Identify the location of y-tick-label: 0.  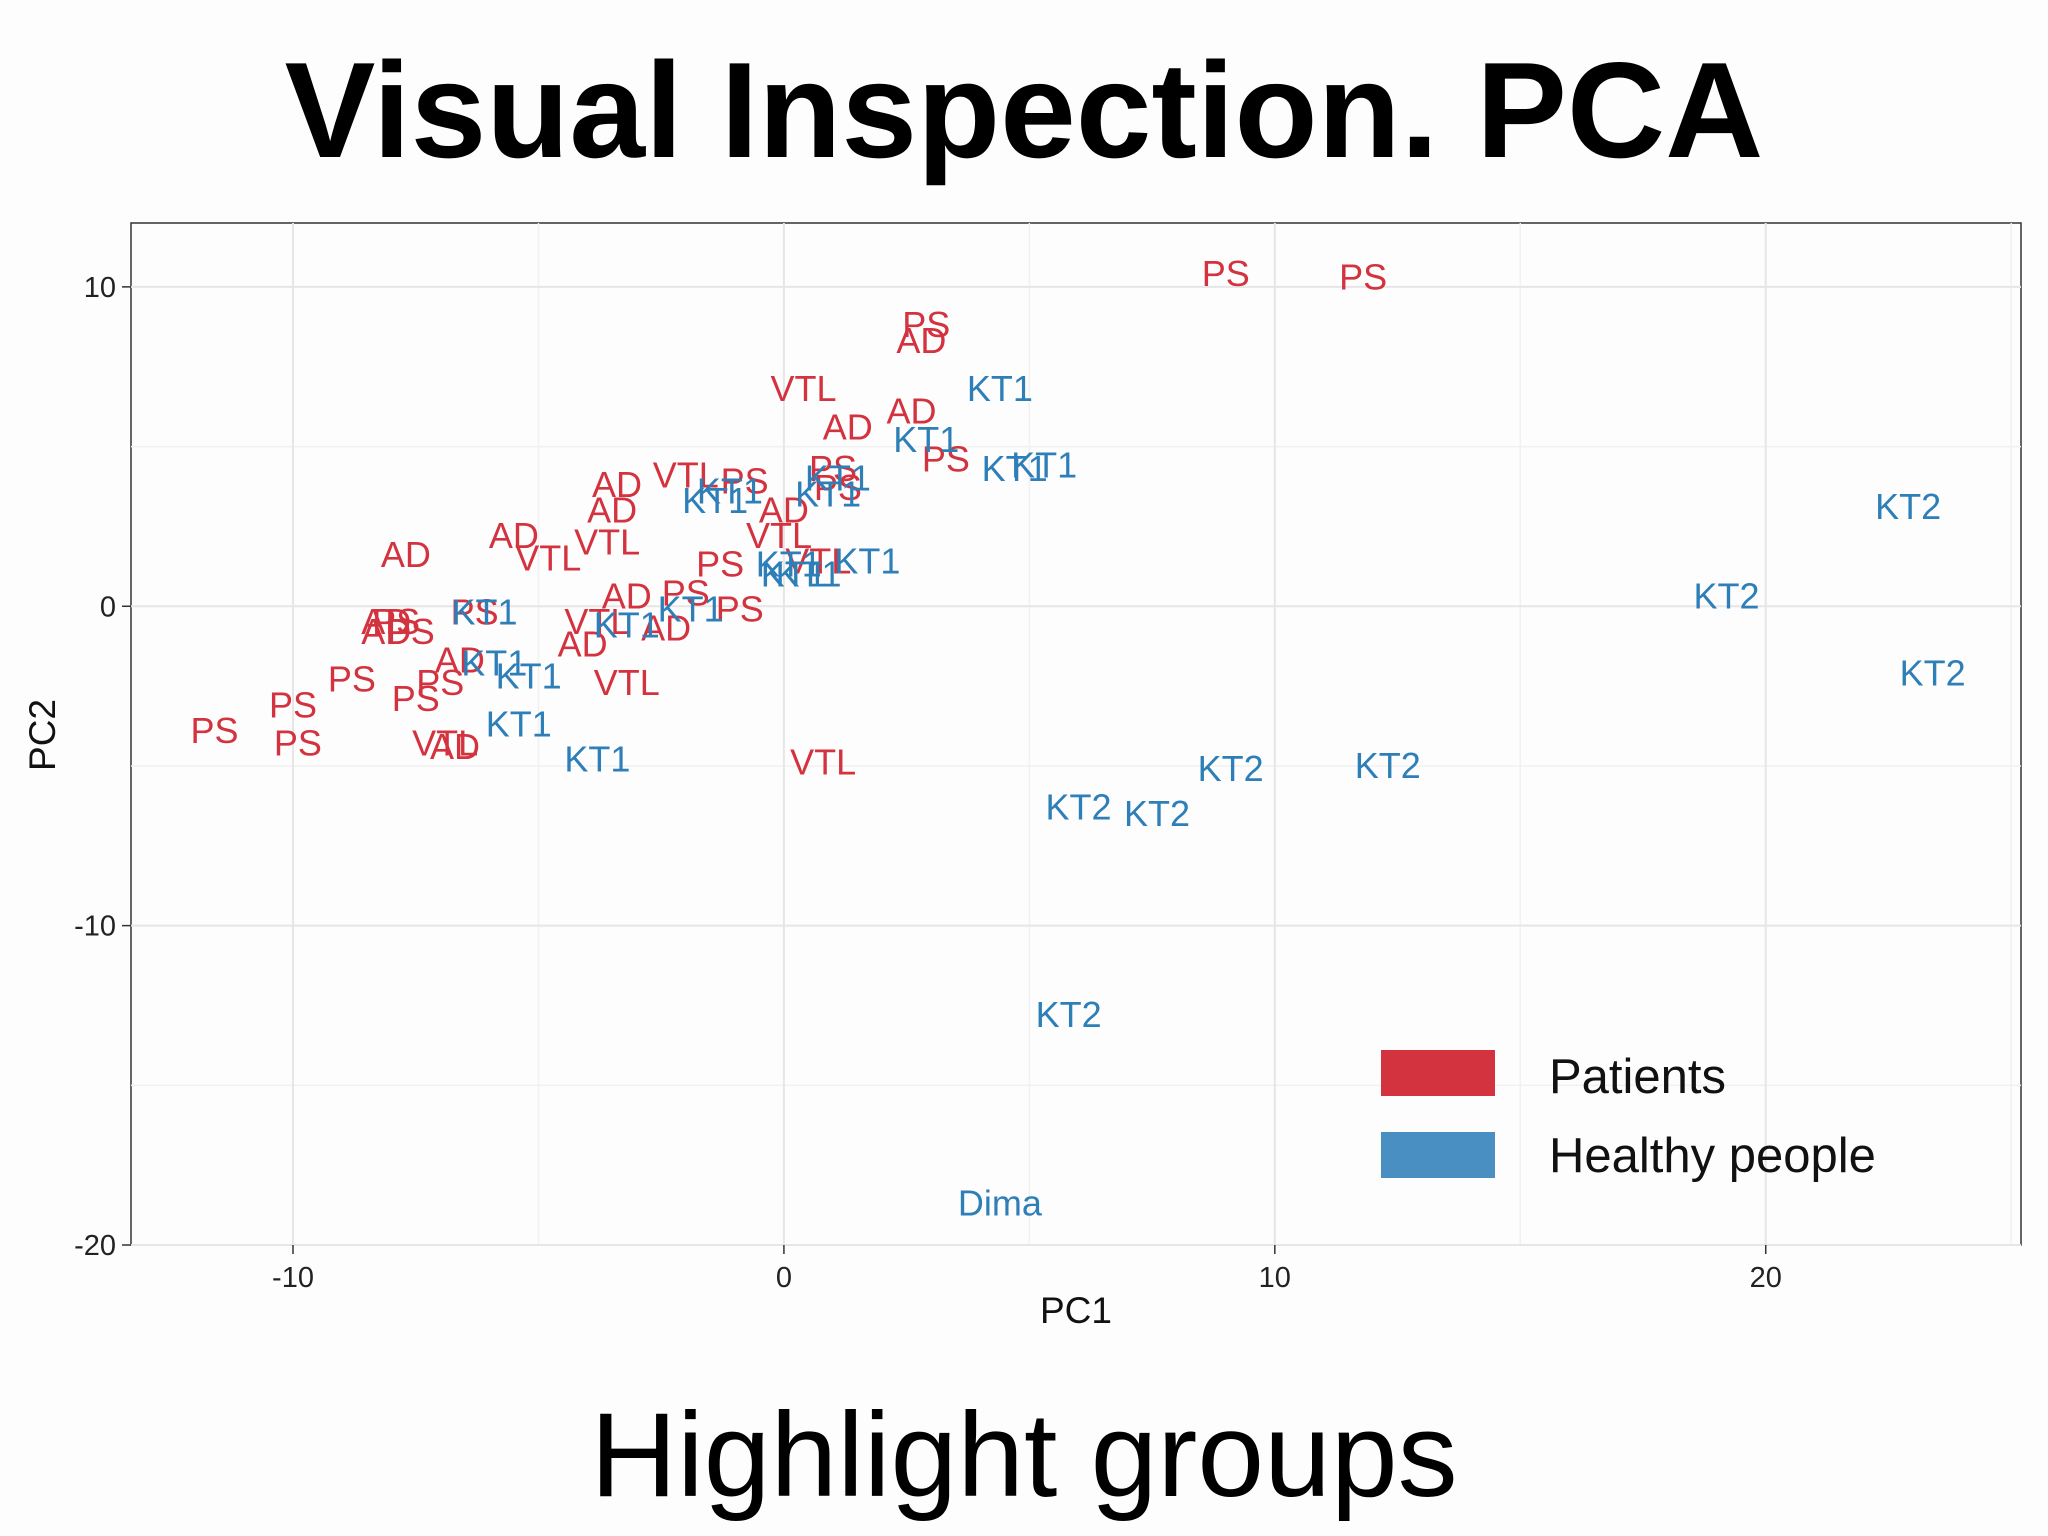
(108, 607).